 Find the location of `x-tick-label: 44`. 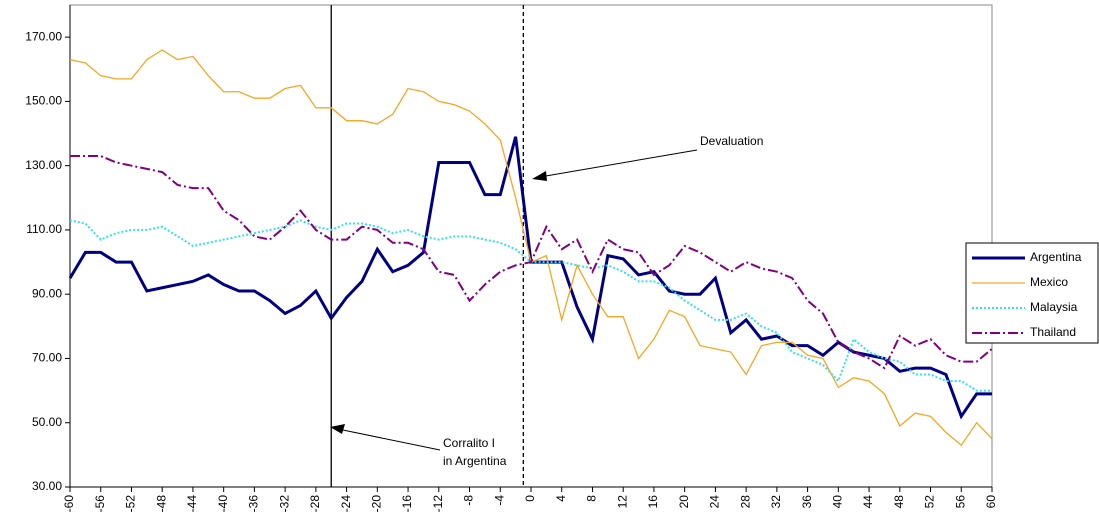

x-tick-label: 44 is located at coordinates (868, 502).